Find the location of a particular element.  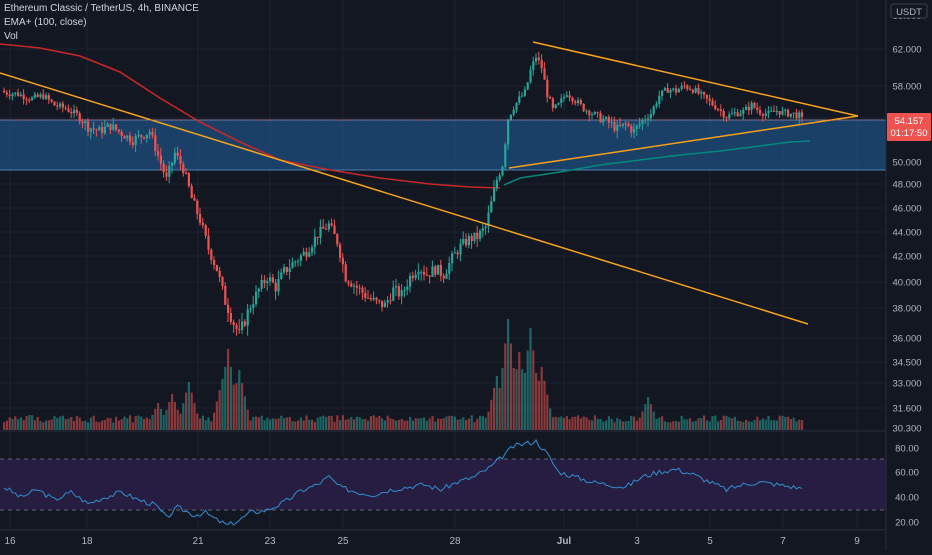

triangle-upper-trendline is located at coordinates (695, 79).